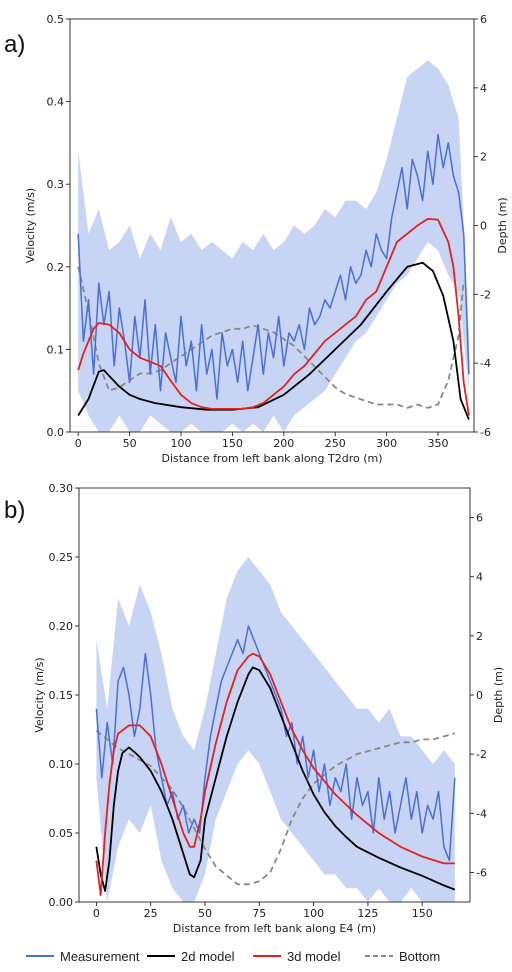  Describe the element at coordinates (14, 510) in the screenshot. I see `panel-label: b)` at that location.